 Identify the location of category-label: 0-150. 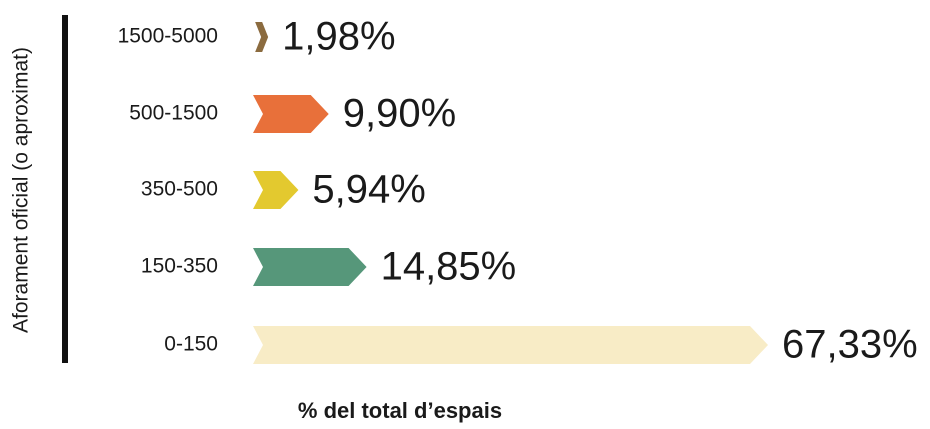
(191, 344).